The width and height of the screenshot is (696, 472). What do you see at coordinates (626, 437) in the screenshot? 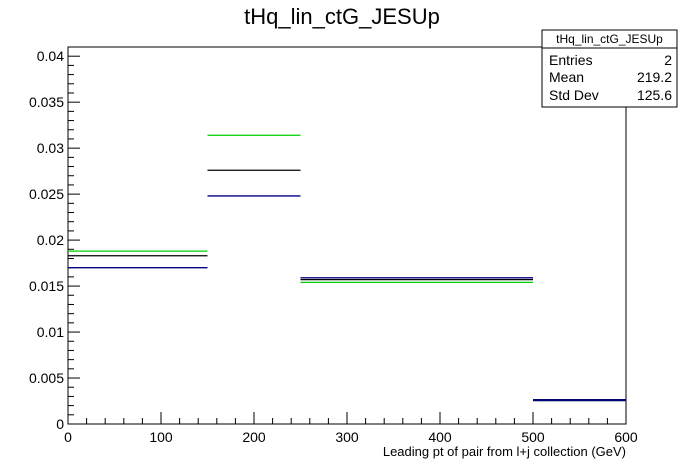
I see `x-tick-label: 600` at bounding box center [626, 437].